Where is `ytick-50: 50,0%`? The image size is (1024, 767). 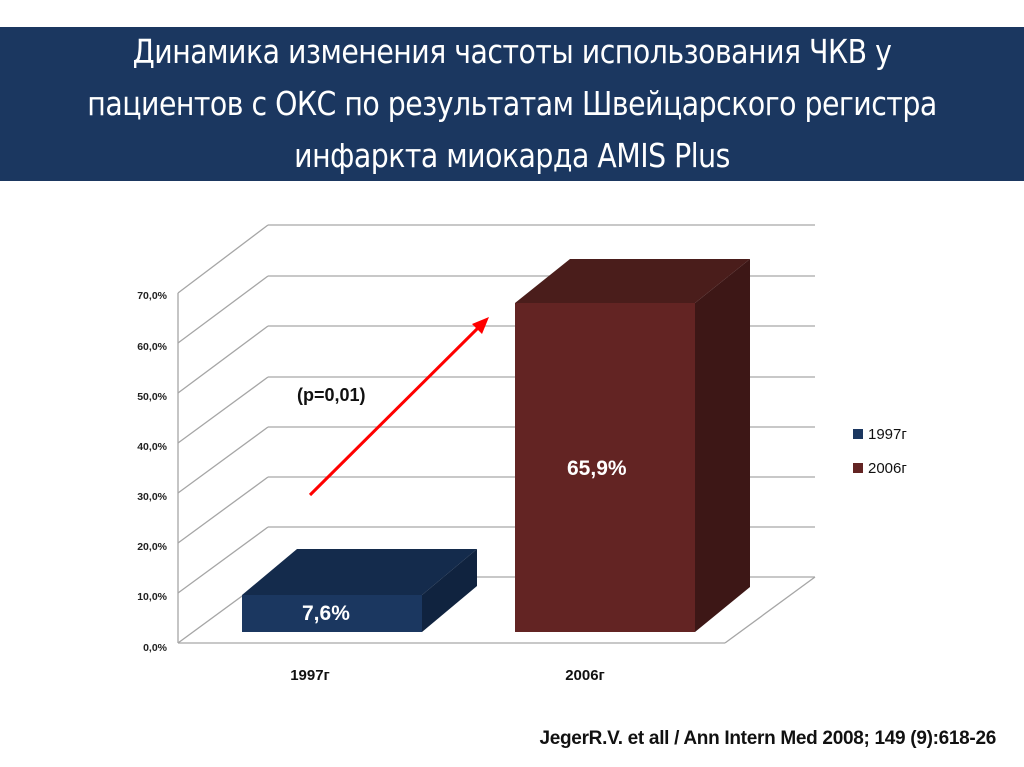 ytick-50: 50,0% is located at coordinates (152, 397).